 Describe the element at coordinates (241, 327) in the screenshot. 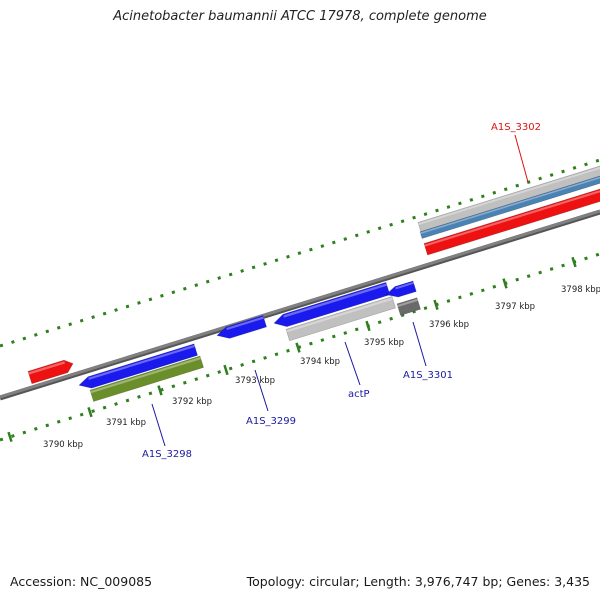

I see `feature-a1s-3299-gene` at that location.